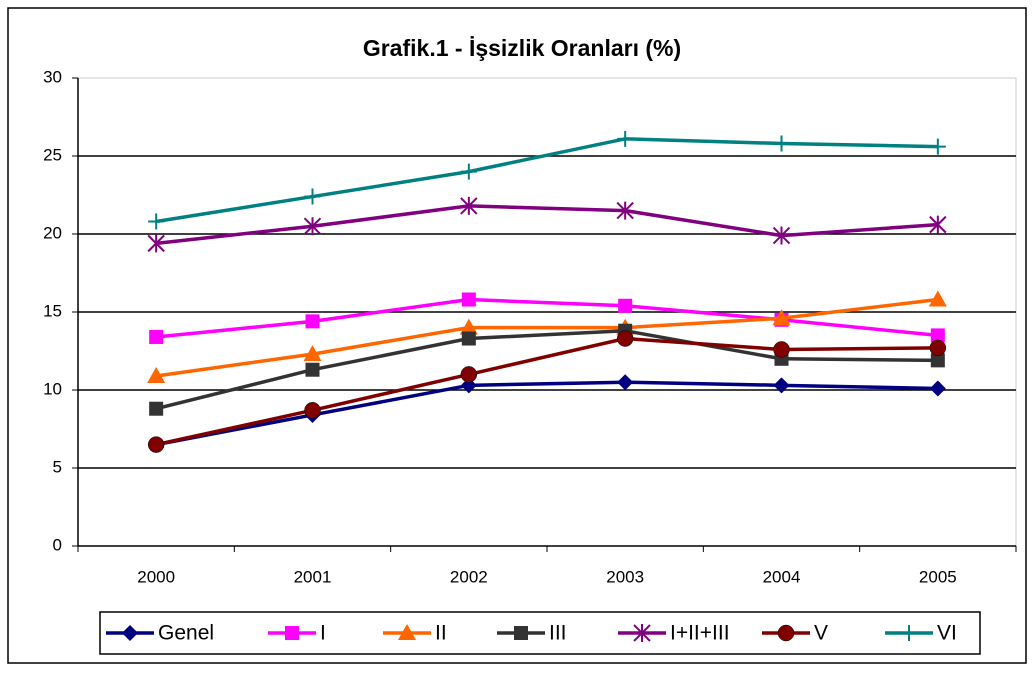  What do you see at coordinates (52, 388) in the screenshot?
I see `y-tick-label: 10` at bounding box center [52, 388].